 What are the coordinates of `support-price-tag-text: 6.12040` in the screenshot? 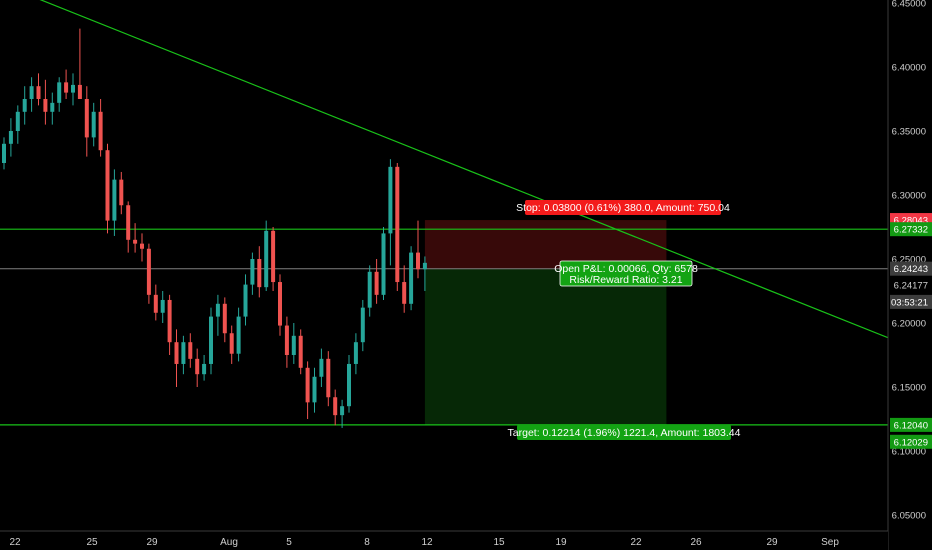 It's located at (911, 425).